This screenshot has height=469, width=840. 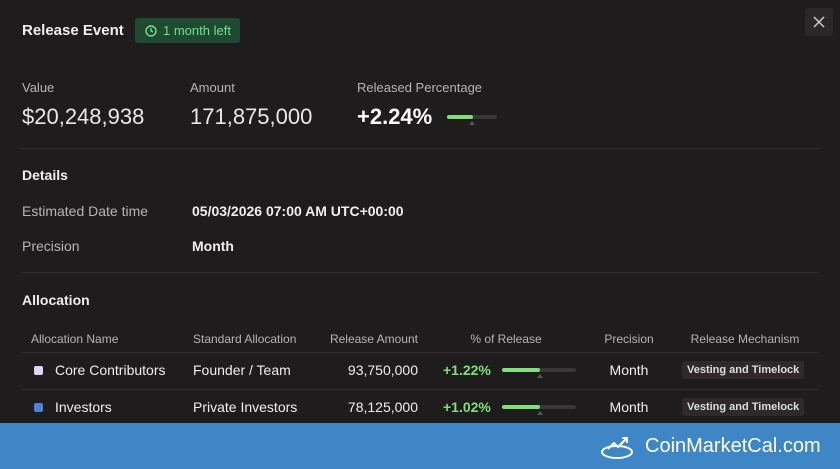 I want to click on detail-label: Estimated Date time, so click(x=85, y=211).